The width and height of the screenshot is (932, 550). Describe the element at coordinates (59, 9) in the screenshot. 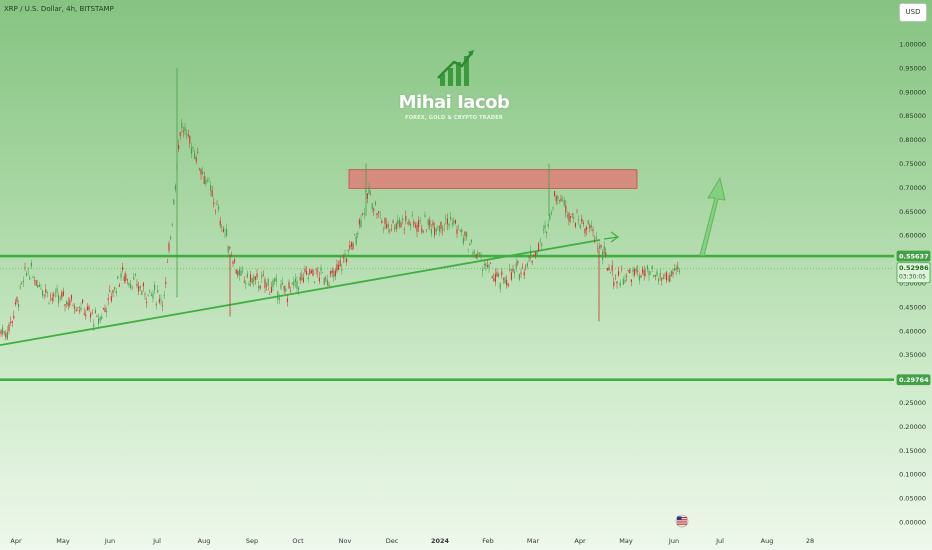

I see `symbol-title: XRP / U.S. Dollar, 4h, BITSTAMP` at that location.